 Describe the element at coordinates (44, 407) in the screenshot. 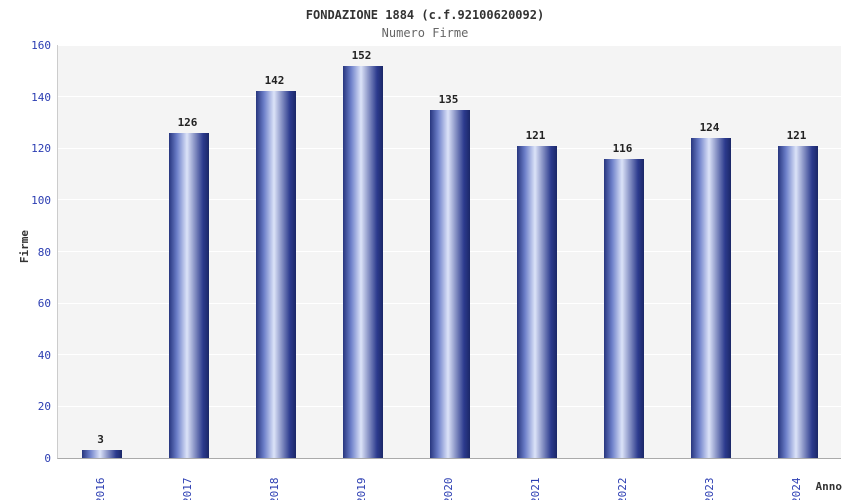

I see `y-tick-label: 20` at that location.